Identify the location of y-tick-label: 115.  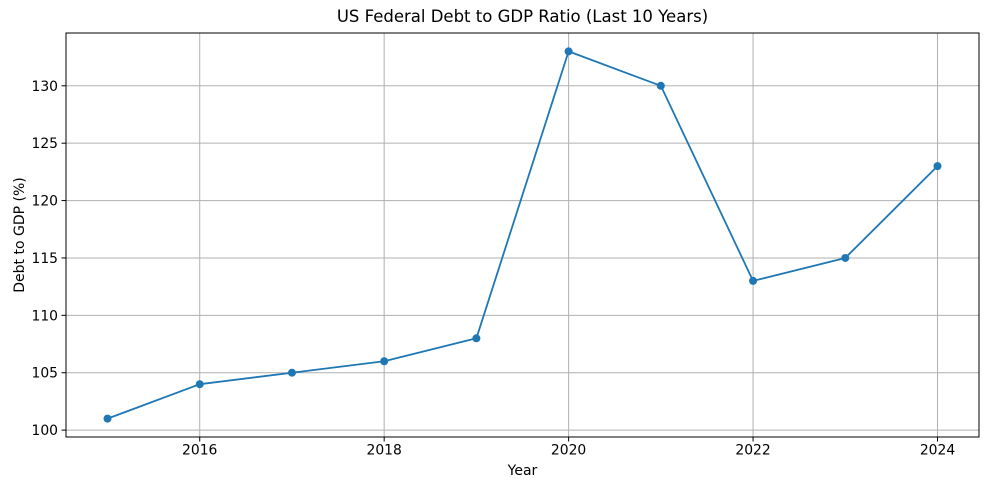
(44, 259).